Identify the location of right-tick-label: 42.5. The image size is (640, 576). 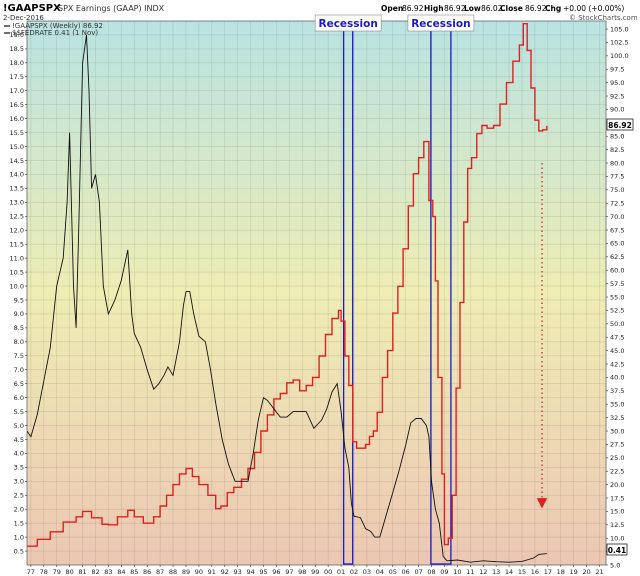
(617, 364).